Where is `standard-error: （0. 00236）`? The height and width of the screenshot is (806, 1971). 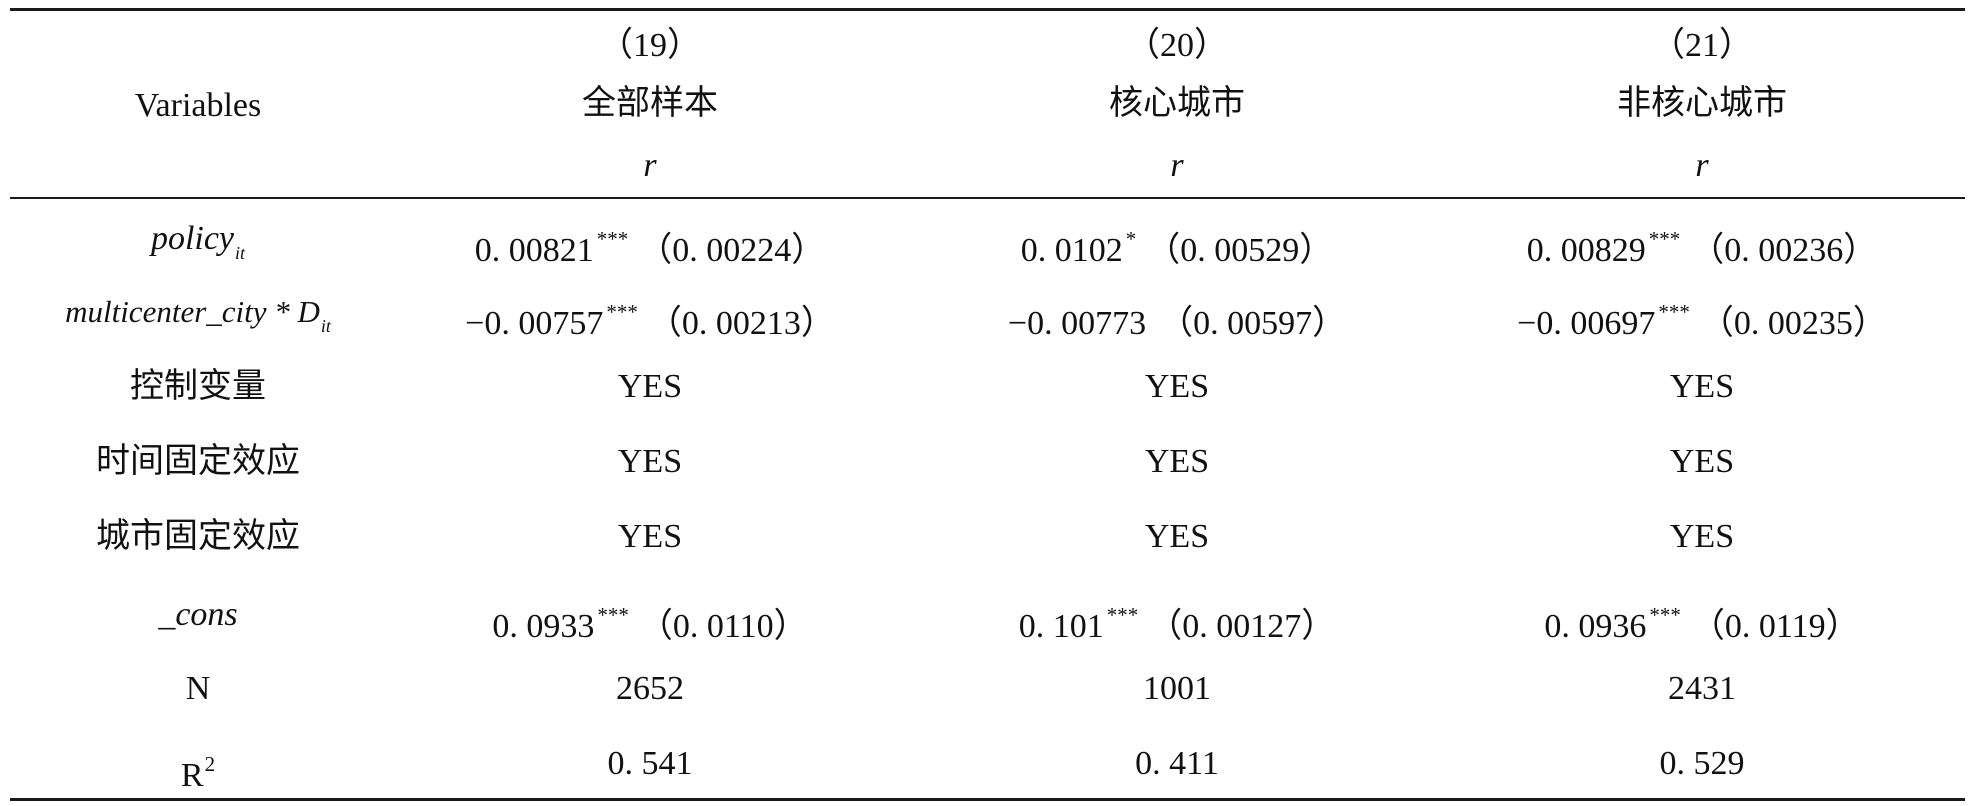
standard-error: （0. 00236） is located at coordinates (1784, 250).